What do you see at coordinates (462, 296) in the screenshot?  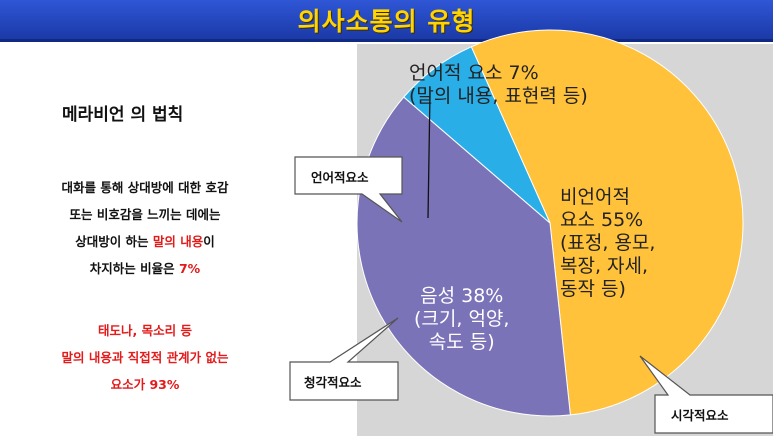 I see `label-line: 음성 38%` at bounding box center [462, 296].